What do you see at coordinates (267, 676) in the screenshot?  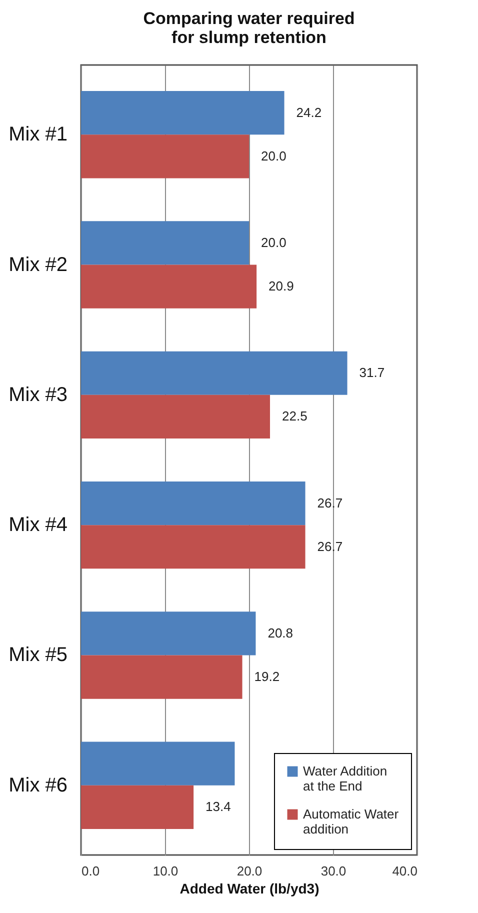 I see `data-label: 19.2` at bounding box center [267, 676].